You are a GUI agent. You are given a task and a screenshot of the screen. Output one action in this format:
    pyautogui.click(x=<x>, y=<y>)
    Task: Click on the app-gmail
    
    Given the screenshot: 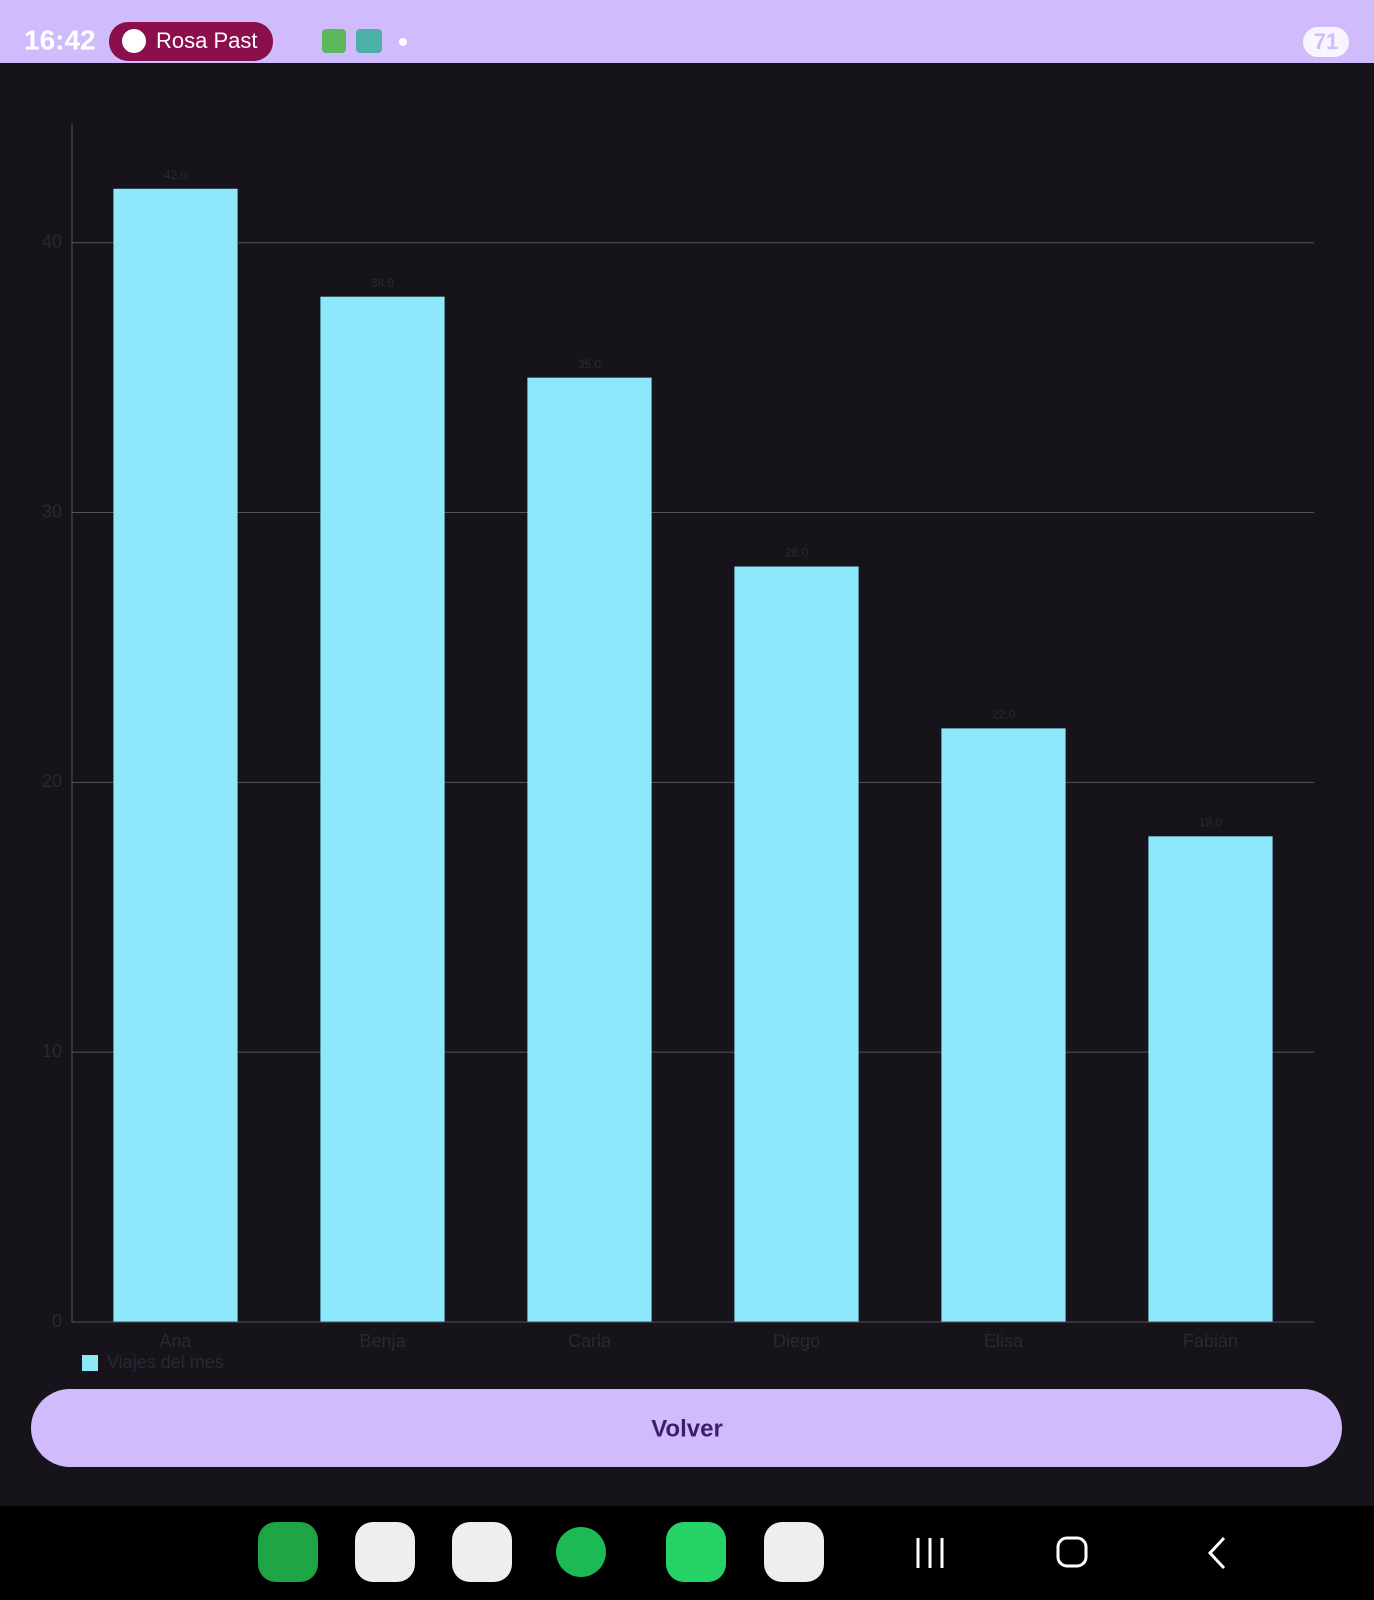 What is the action you would take?
    pyautogui.click(x=482, y=1552)
    